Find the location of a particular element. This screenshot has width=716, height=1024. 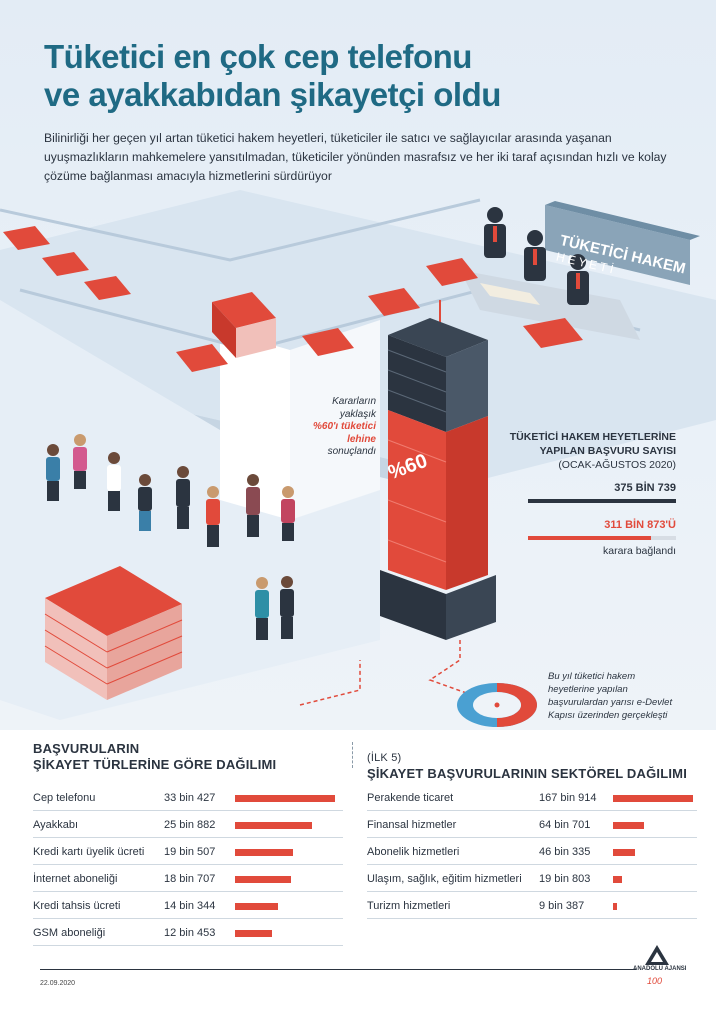

category-label: Ayakkabı is located at coordinates (56, 825).